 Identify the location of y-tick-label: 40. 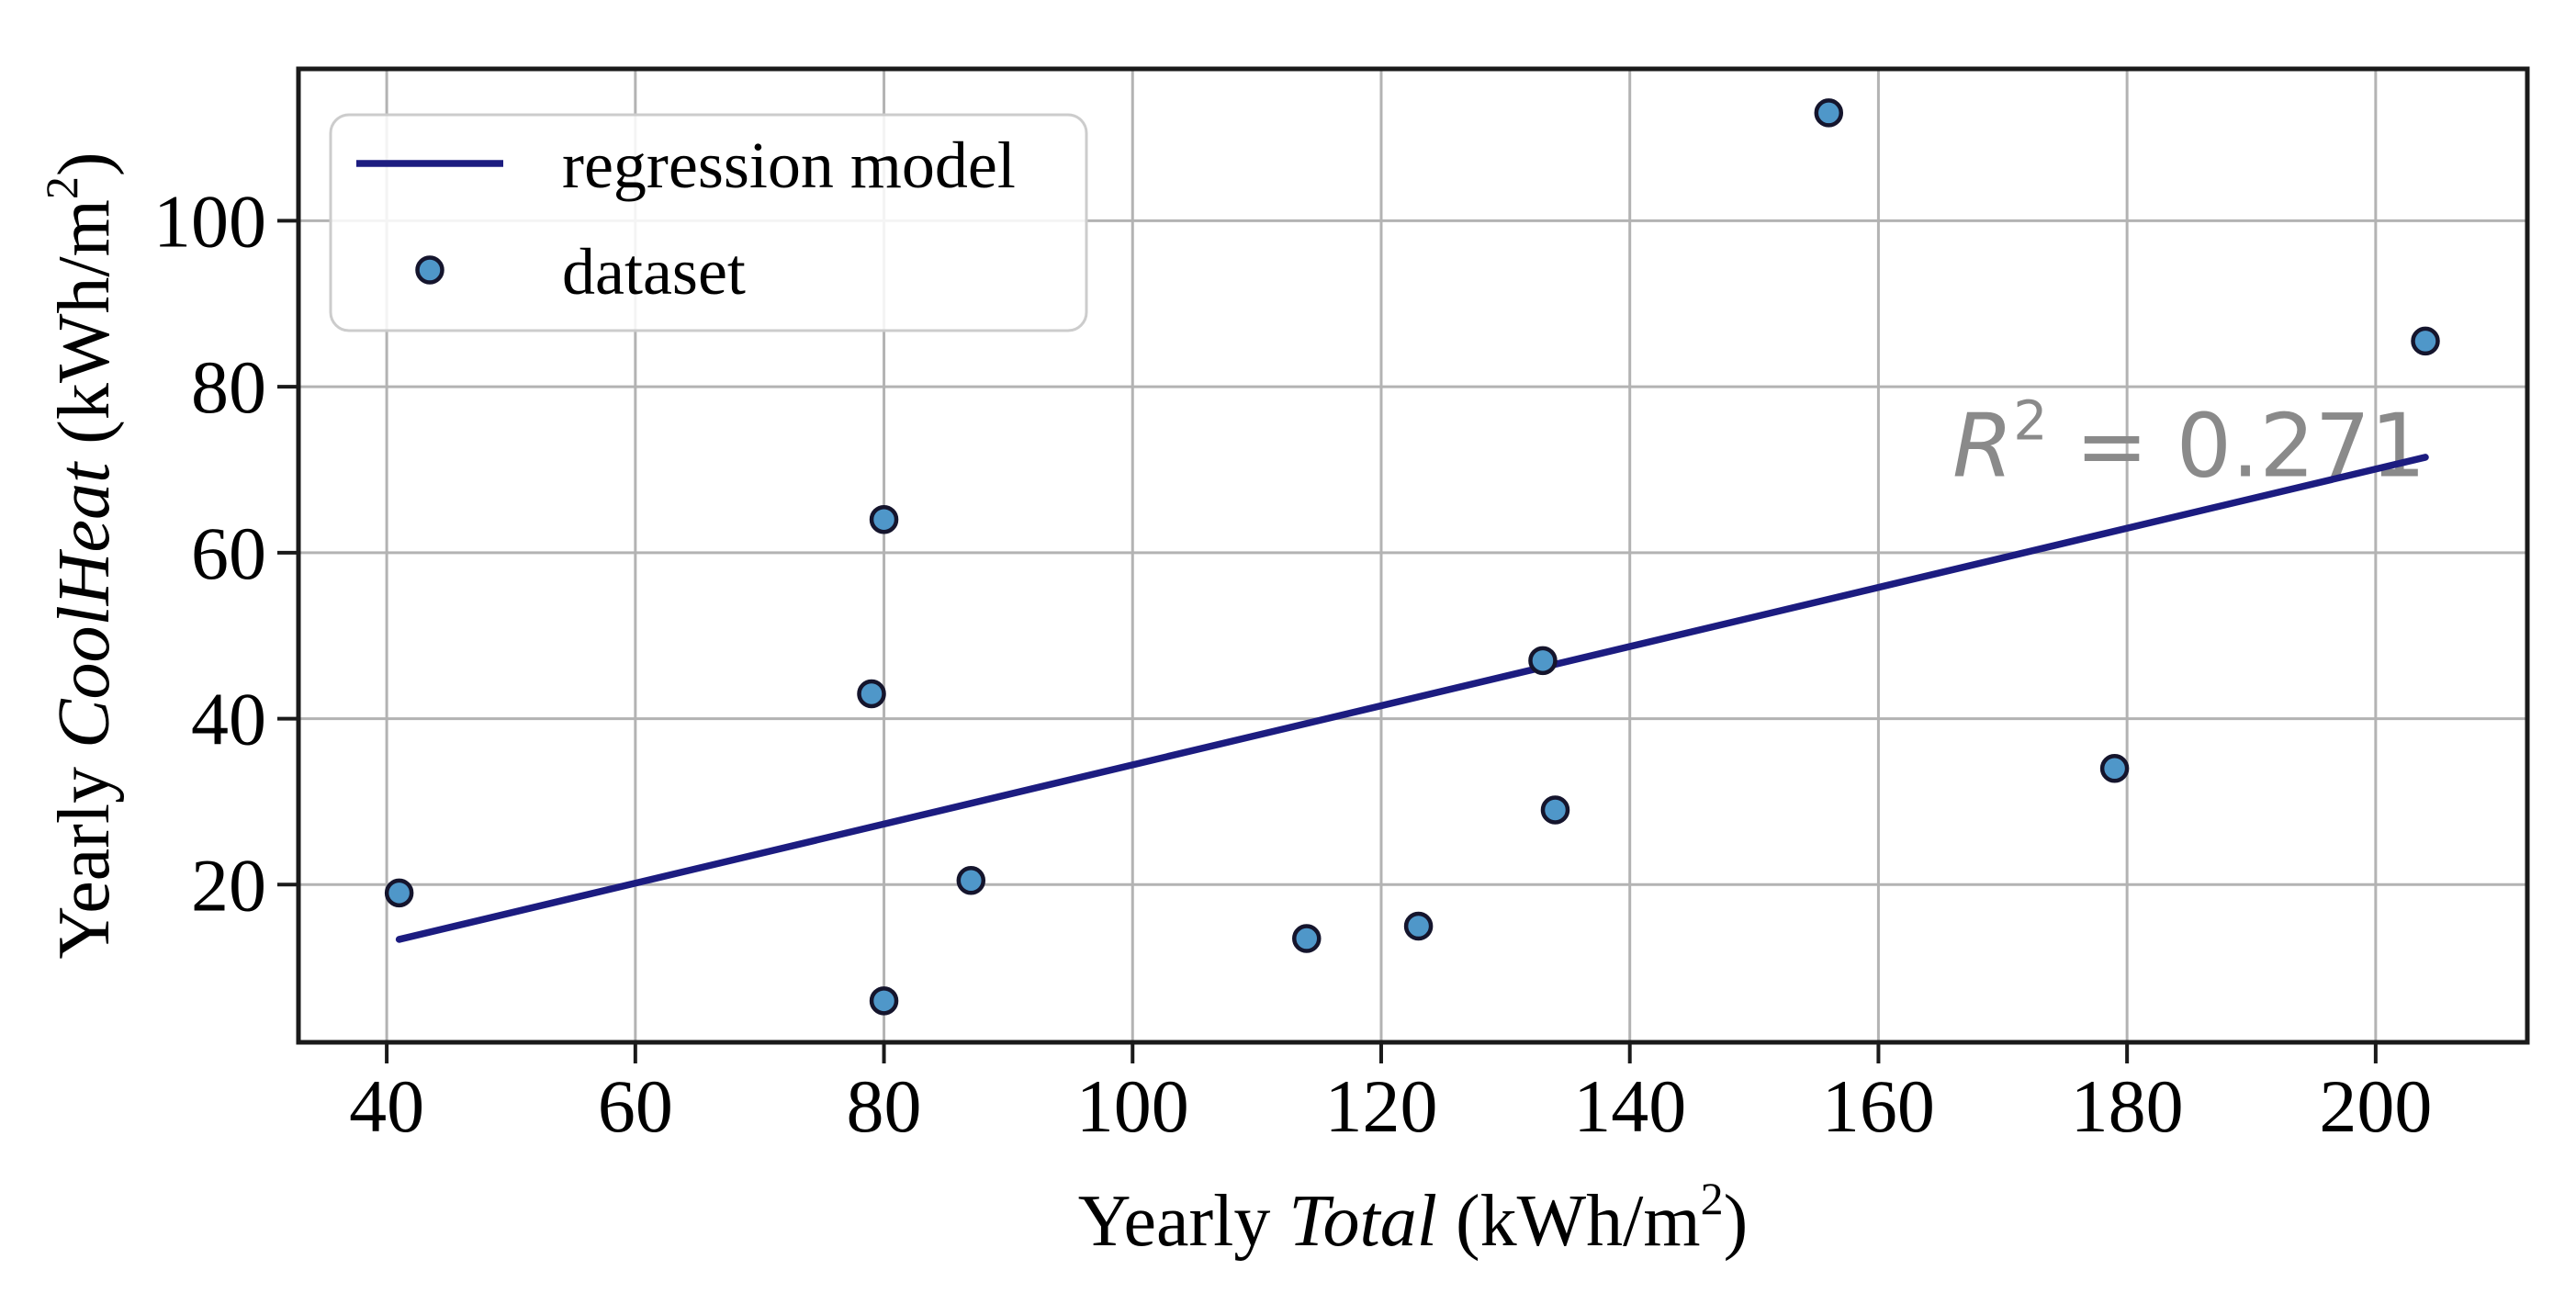
(228, 719).